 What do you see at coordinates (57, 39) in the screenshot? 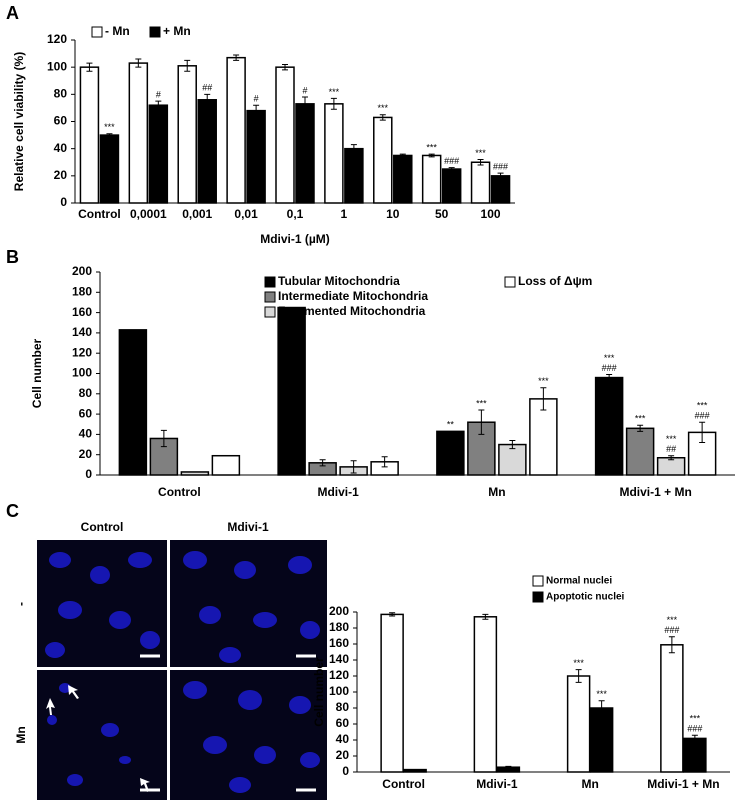
I see `y-tick-label: 120` at bounding box center [57, 39].